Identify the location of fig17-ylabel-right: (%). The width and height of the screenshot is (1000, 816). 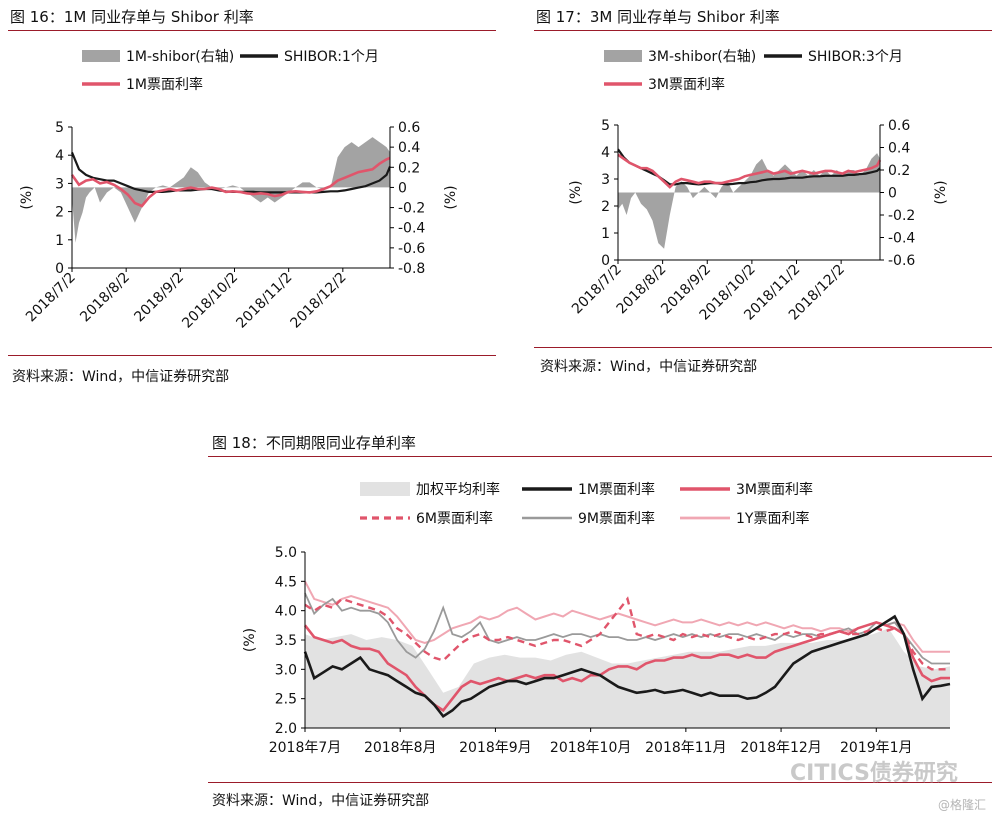
(941, 192).